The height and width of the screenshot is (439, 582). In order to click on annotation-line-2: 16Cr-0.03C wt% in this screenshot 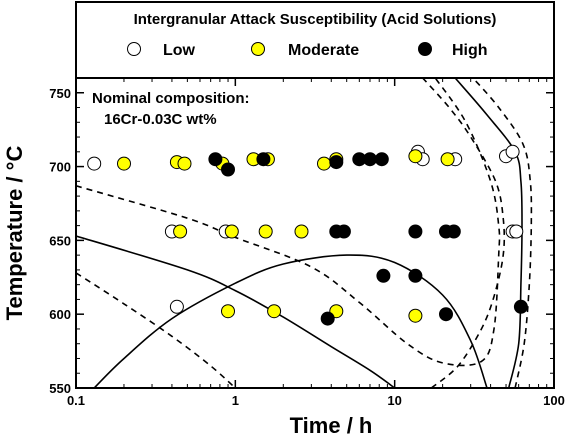, I will do `click(160, 119)`.